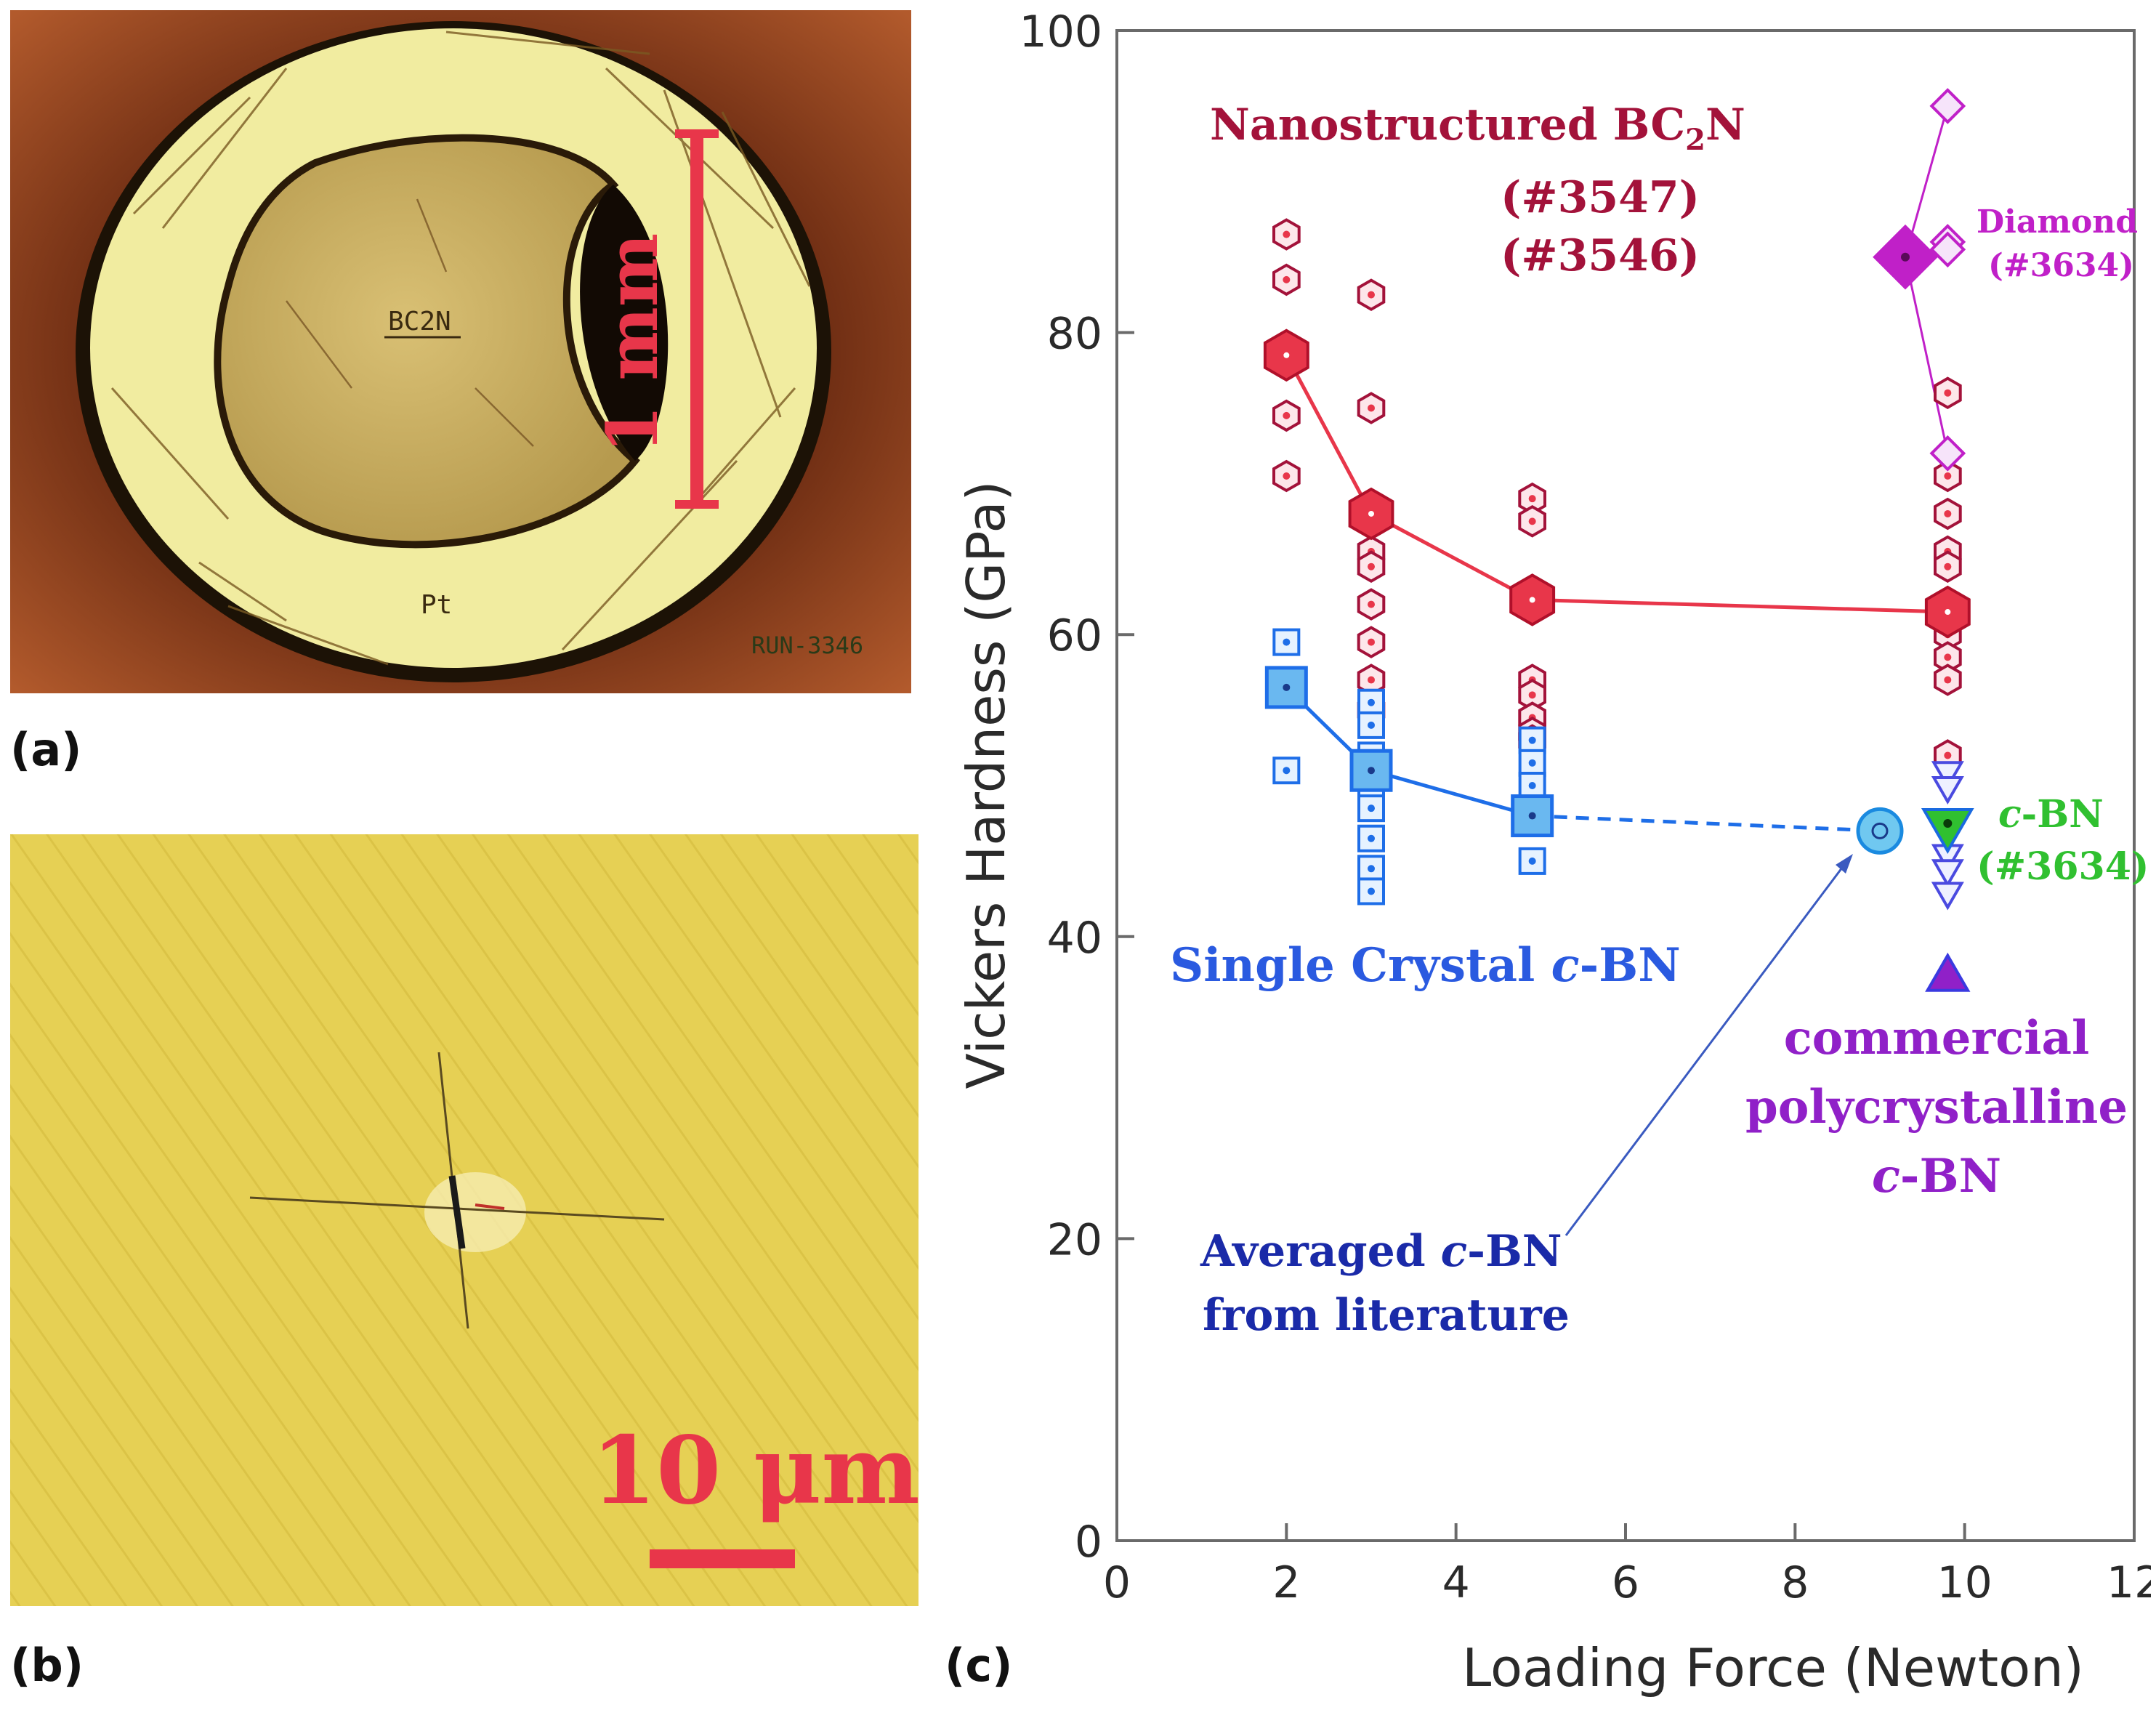 This screenshot has height=1710, width=2156. Describe the element at coordinates (1964, 1582) in the screenshot. I see `x-tick-label: 10` at that location.